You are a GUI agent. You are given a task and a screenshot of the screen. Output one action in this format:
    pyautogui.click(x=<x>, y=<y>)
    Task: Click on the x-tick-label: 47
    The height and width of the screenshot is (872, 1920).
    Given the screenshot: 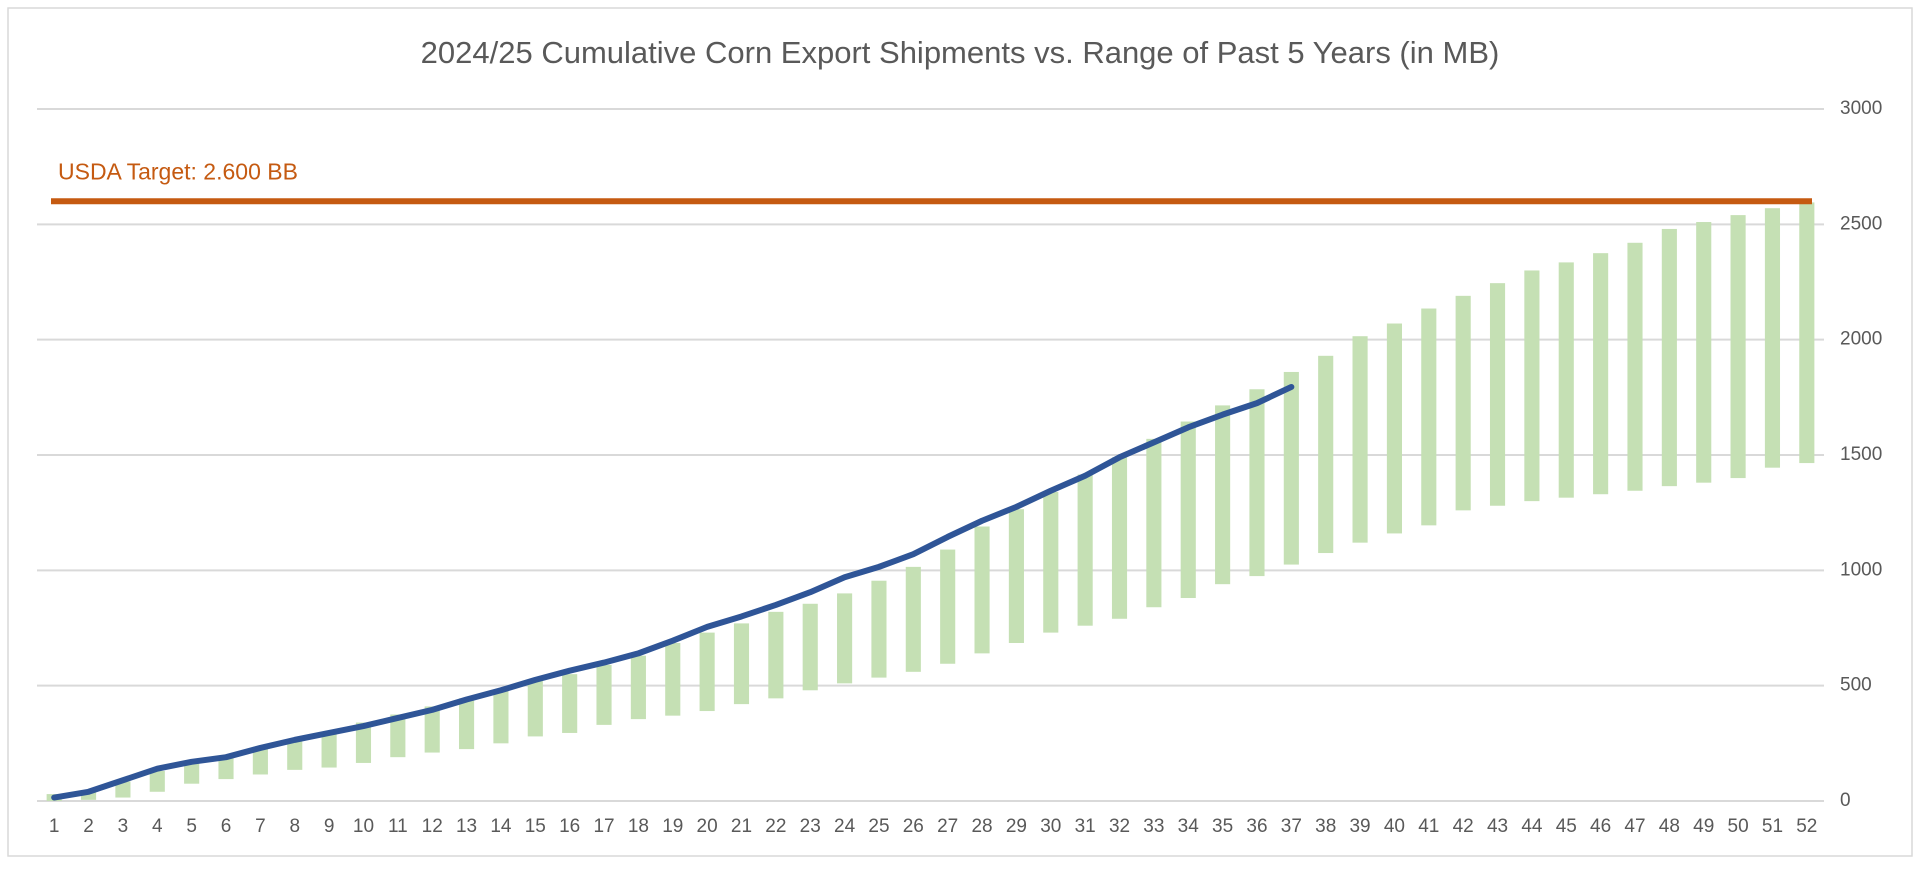 What is the action you would take?
    pyautogui.click(x=1634, y=826)
    